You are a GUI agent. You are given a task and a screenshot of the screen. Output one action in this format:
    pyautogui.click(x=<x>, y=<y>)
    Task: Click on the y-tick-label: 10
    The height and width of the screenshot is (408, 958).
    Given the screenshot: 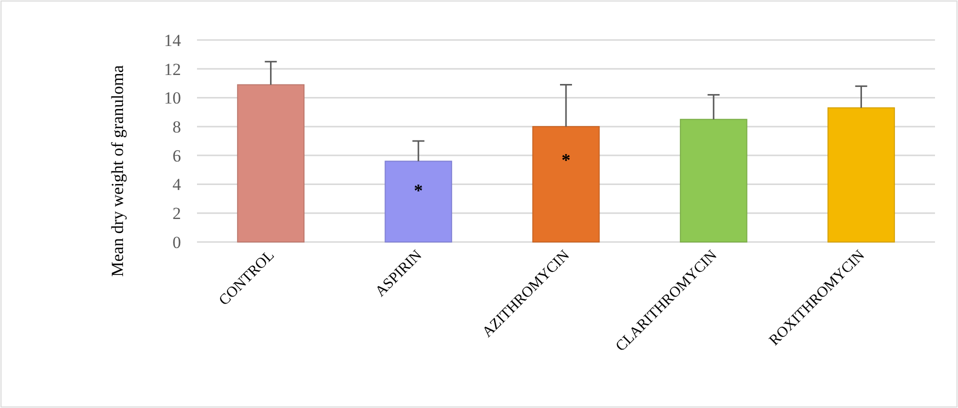 What is the action you would take?
    pyautogui.click(x=172, y=98)
    